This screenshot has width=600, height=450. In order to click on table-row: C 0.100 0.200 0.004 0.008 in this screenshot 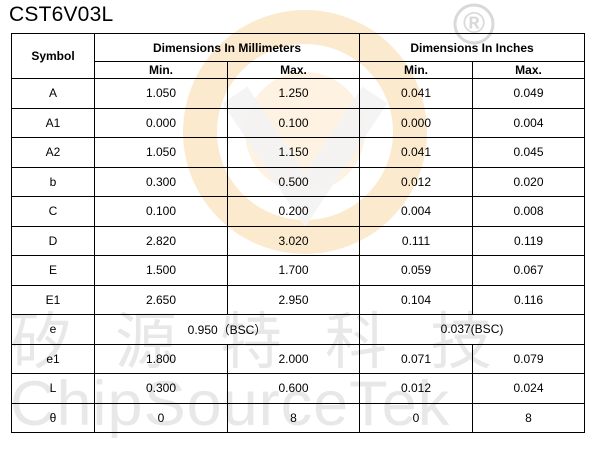, I will do `click(298, 211)`.